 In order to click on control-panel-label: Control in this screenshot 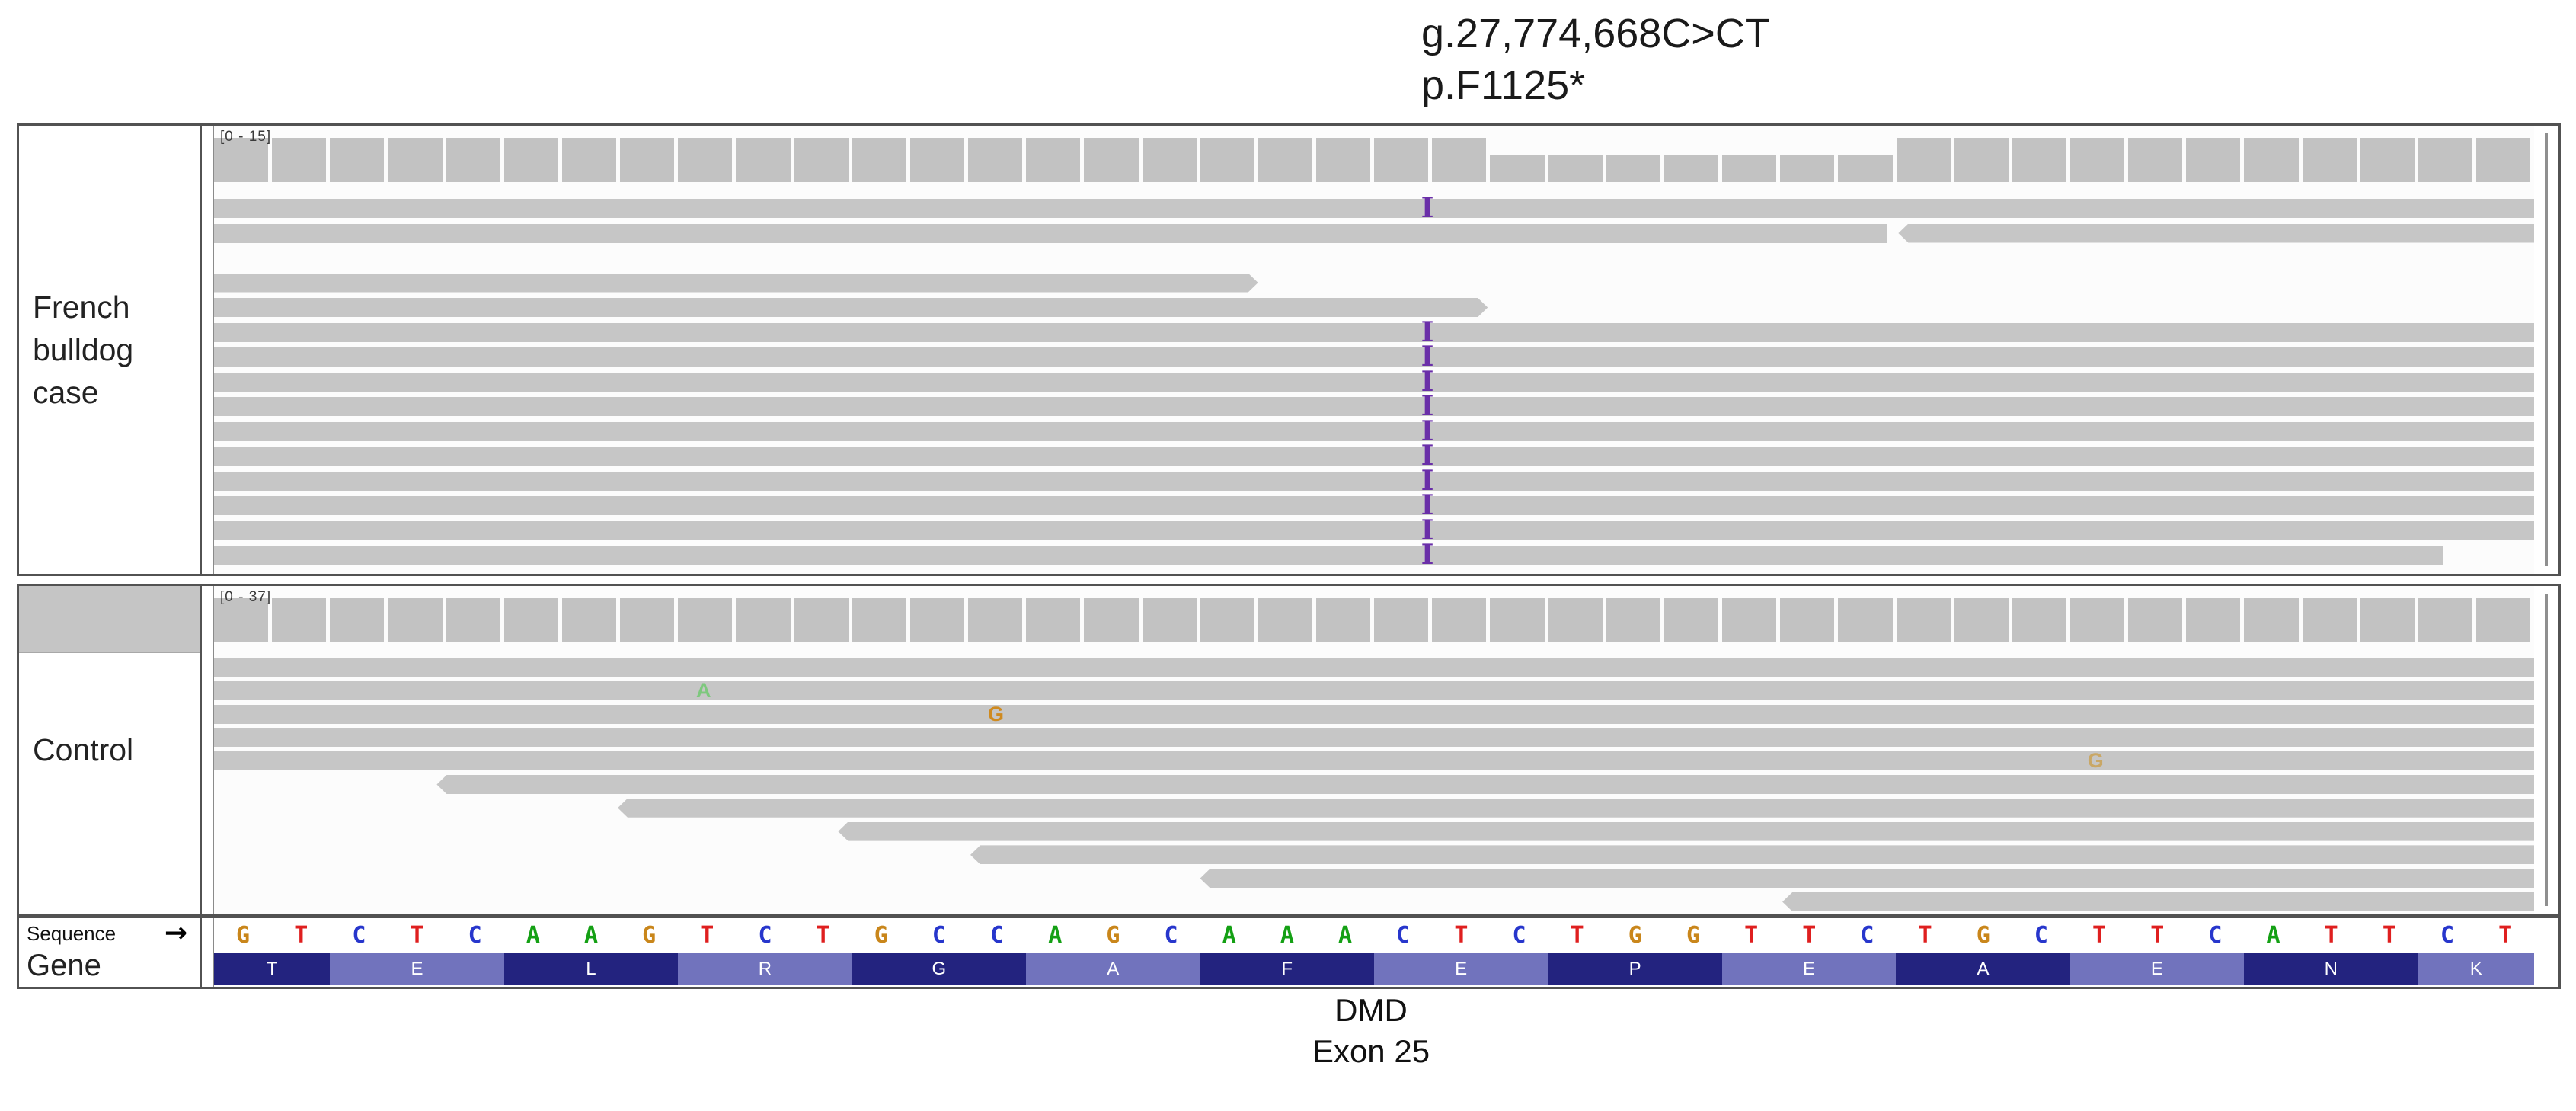, I will do `click(83, 749)`.